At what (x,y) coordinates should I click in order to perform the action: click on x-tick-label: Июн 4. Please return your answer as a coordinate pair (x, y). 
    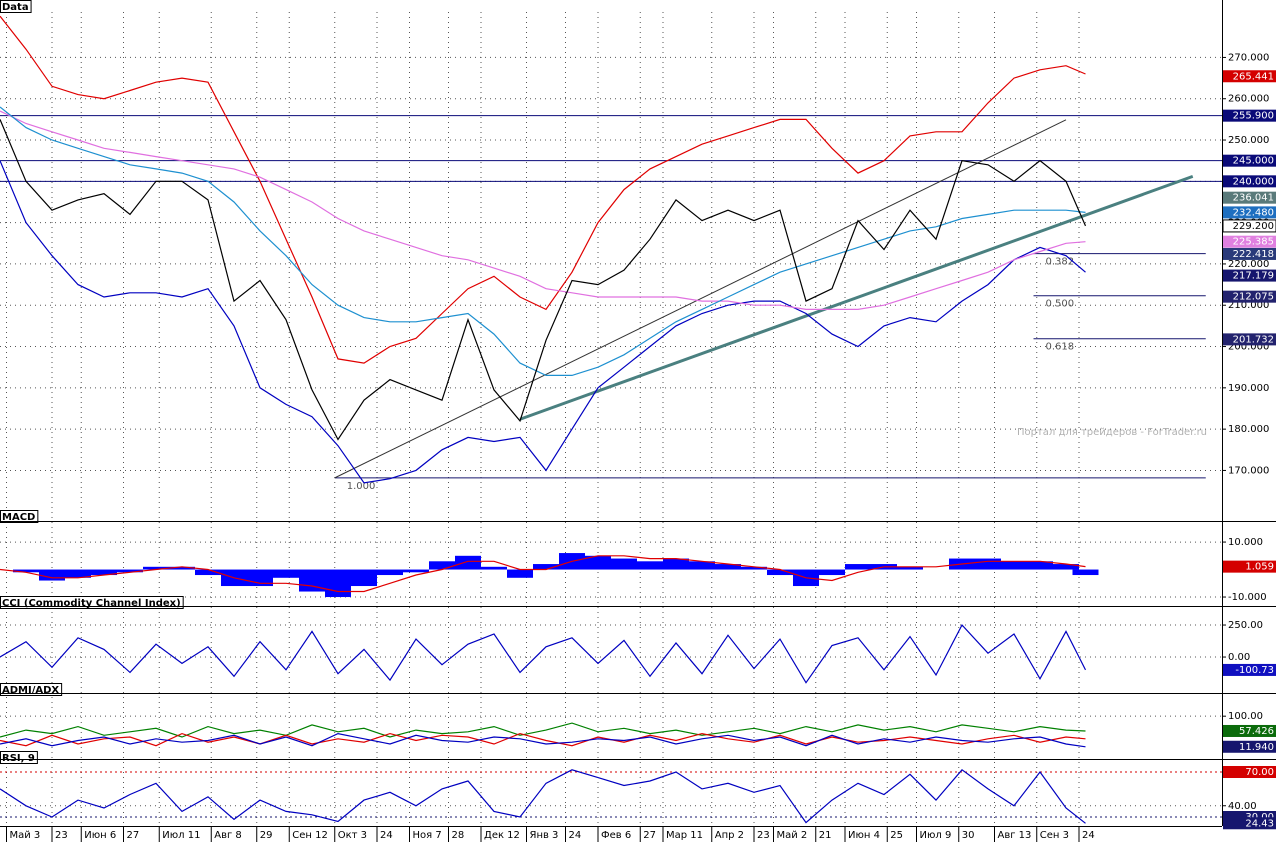
    Looking at the image, I should click on (864, 835).